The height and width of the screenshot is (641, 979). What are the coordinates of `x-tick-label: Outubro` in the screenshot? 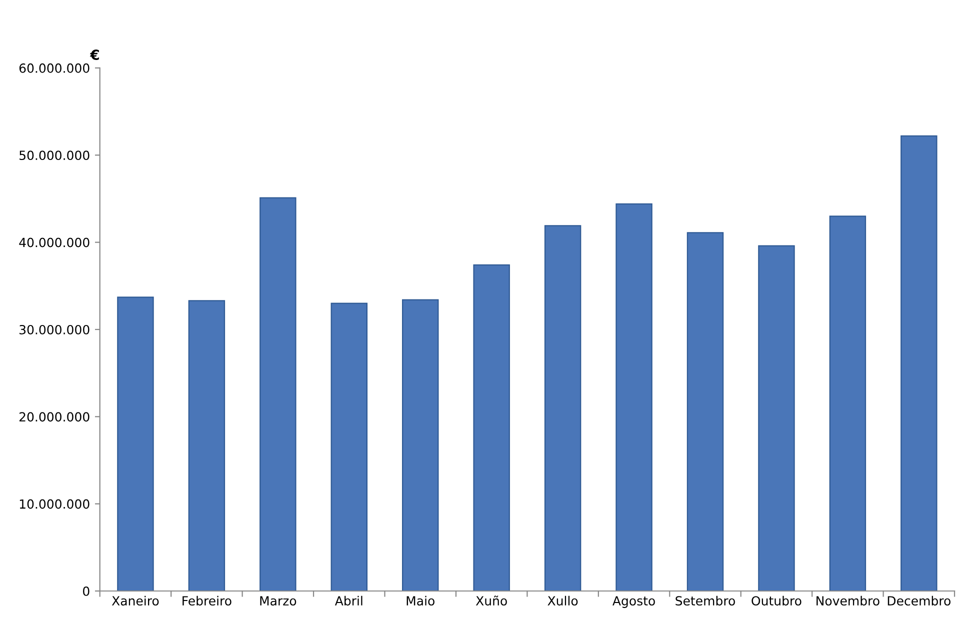 It's located at (777, 601).